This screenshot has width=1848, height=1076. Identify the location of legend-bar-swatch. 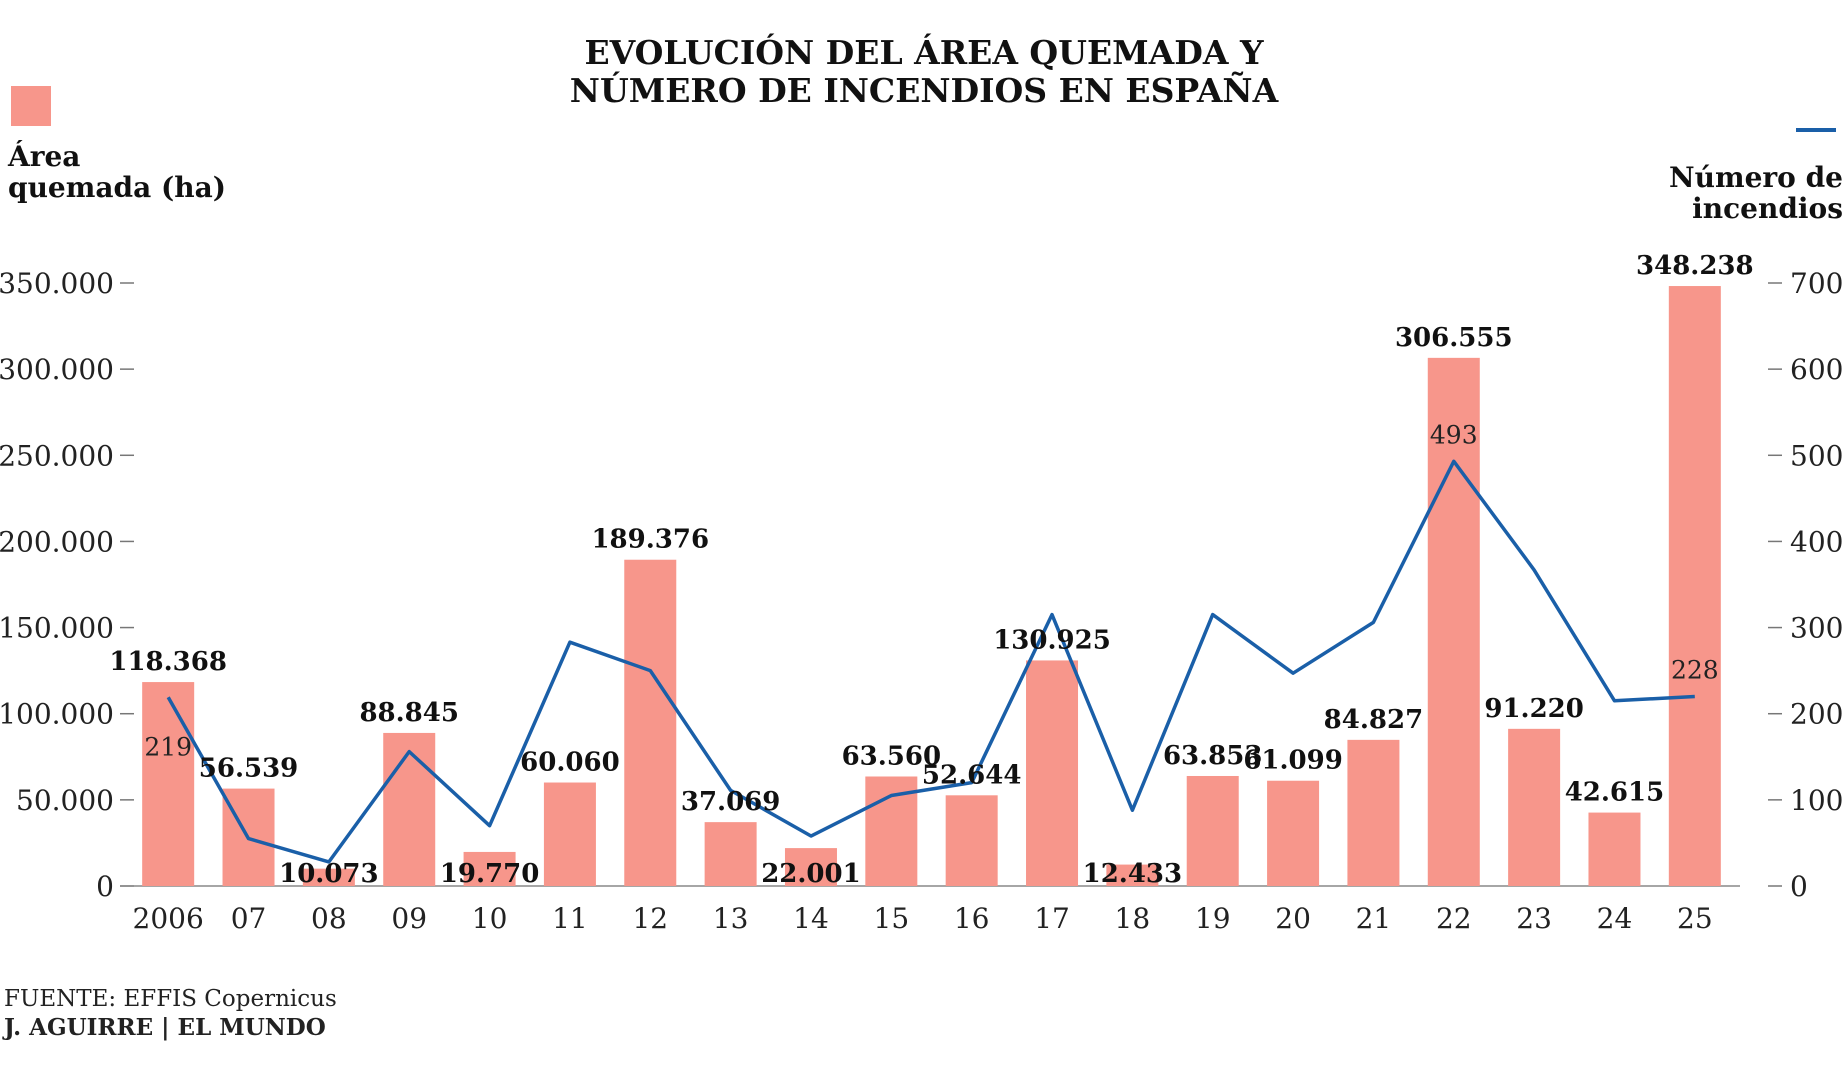
(31, 106).